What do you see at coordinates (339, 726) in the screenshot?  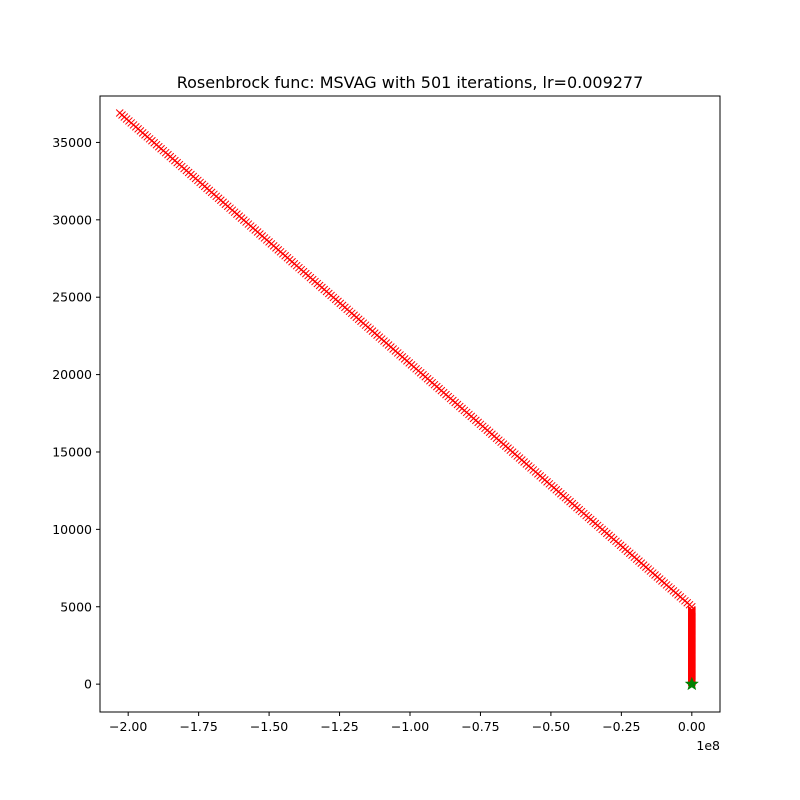 I see `x-tick-label: −1.25` at bounding box center [339, 726].